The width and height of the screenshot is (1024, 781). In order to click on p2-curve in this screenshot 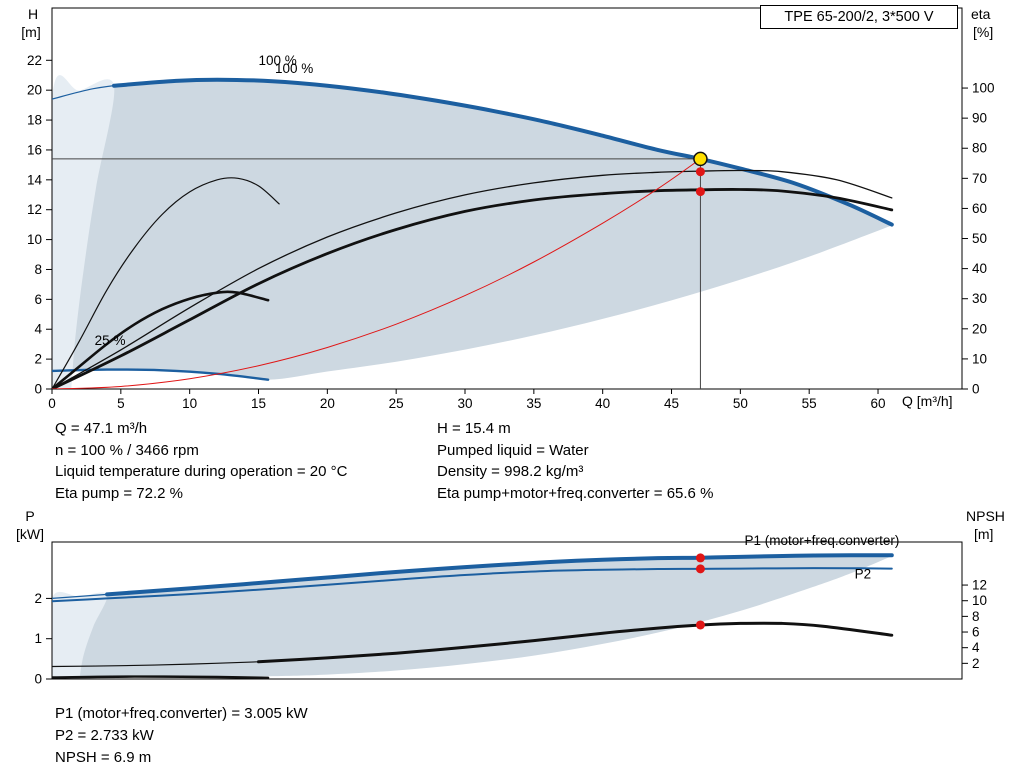, I will do `click(472, 585)`.